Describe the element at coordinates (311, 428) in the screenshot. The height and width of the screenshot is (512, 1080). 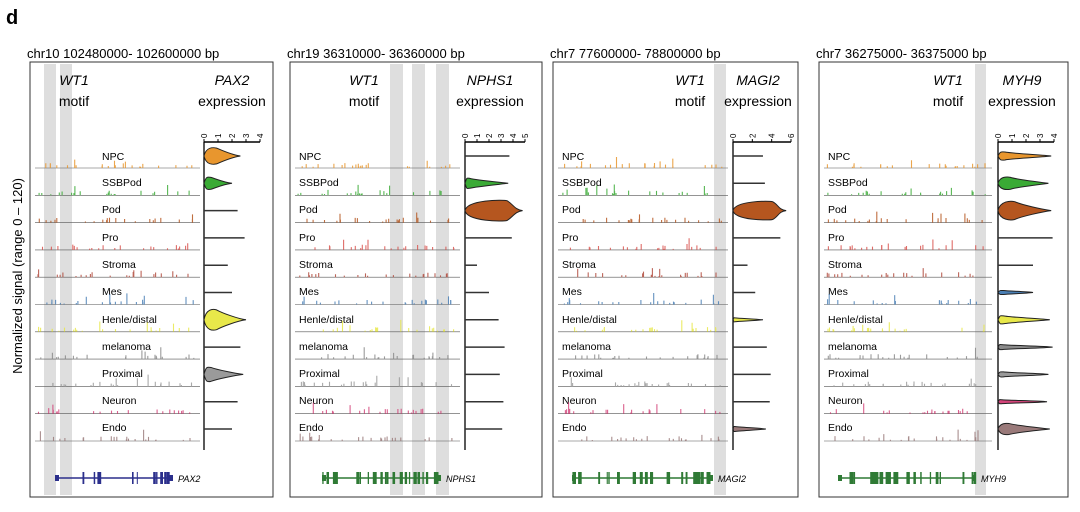
I see `cell-type-label: Endo` at that location.